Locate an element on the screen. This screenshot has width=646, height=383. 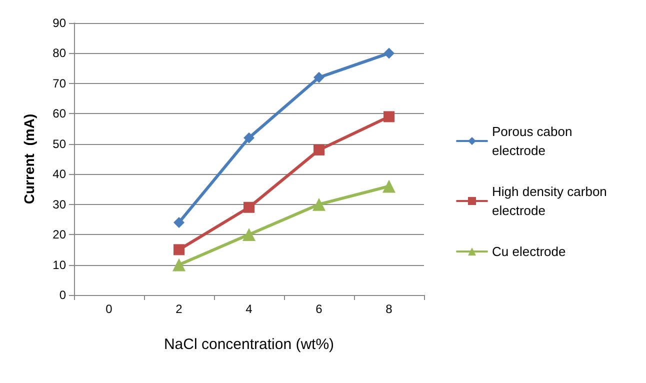
y-tick-label: 30 is located at coordinates (59, 204).